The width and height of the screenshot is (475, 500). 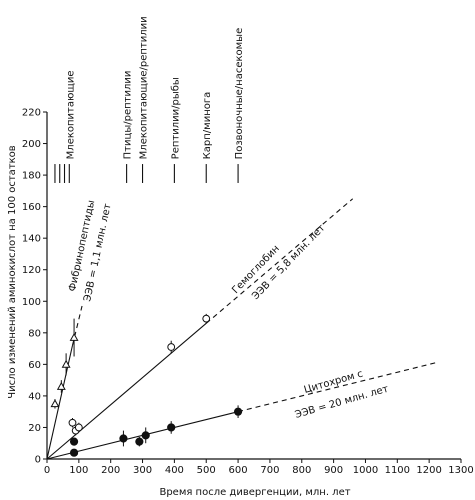 What do you see at coordinates (38, 460) in the screenshot?
I see `y-tick-label: 0` at bounding box center [38, 460].